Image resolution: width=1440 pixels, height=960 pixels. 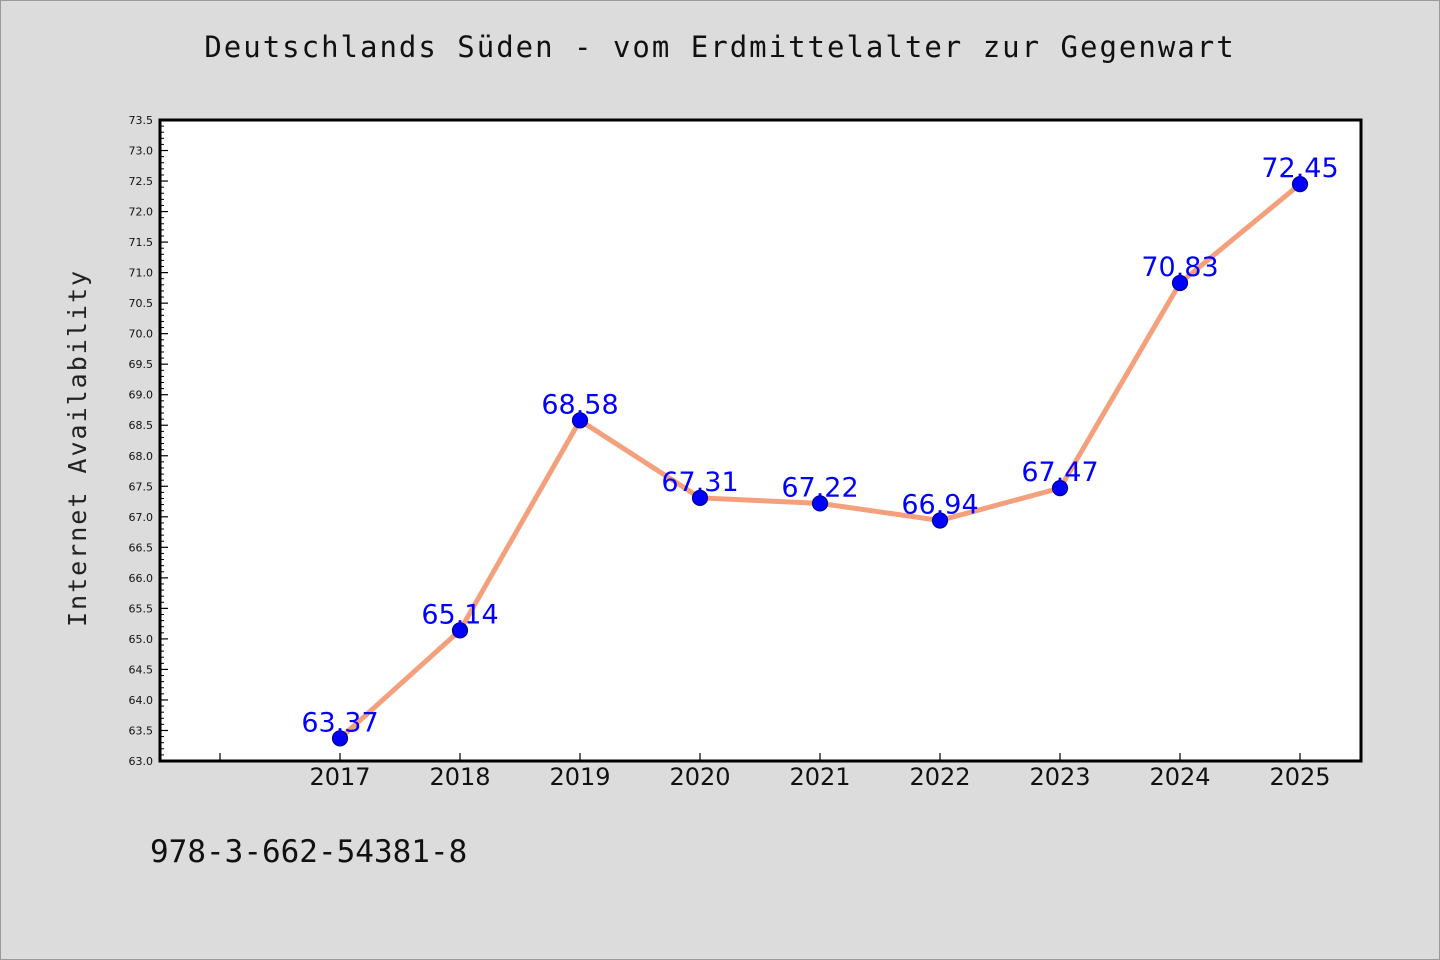 What do you see at coordinates (141, 639) in the screenshot?
I see `y-tick-label: 65.0` at bounding box center [141, 639].